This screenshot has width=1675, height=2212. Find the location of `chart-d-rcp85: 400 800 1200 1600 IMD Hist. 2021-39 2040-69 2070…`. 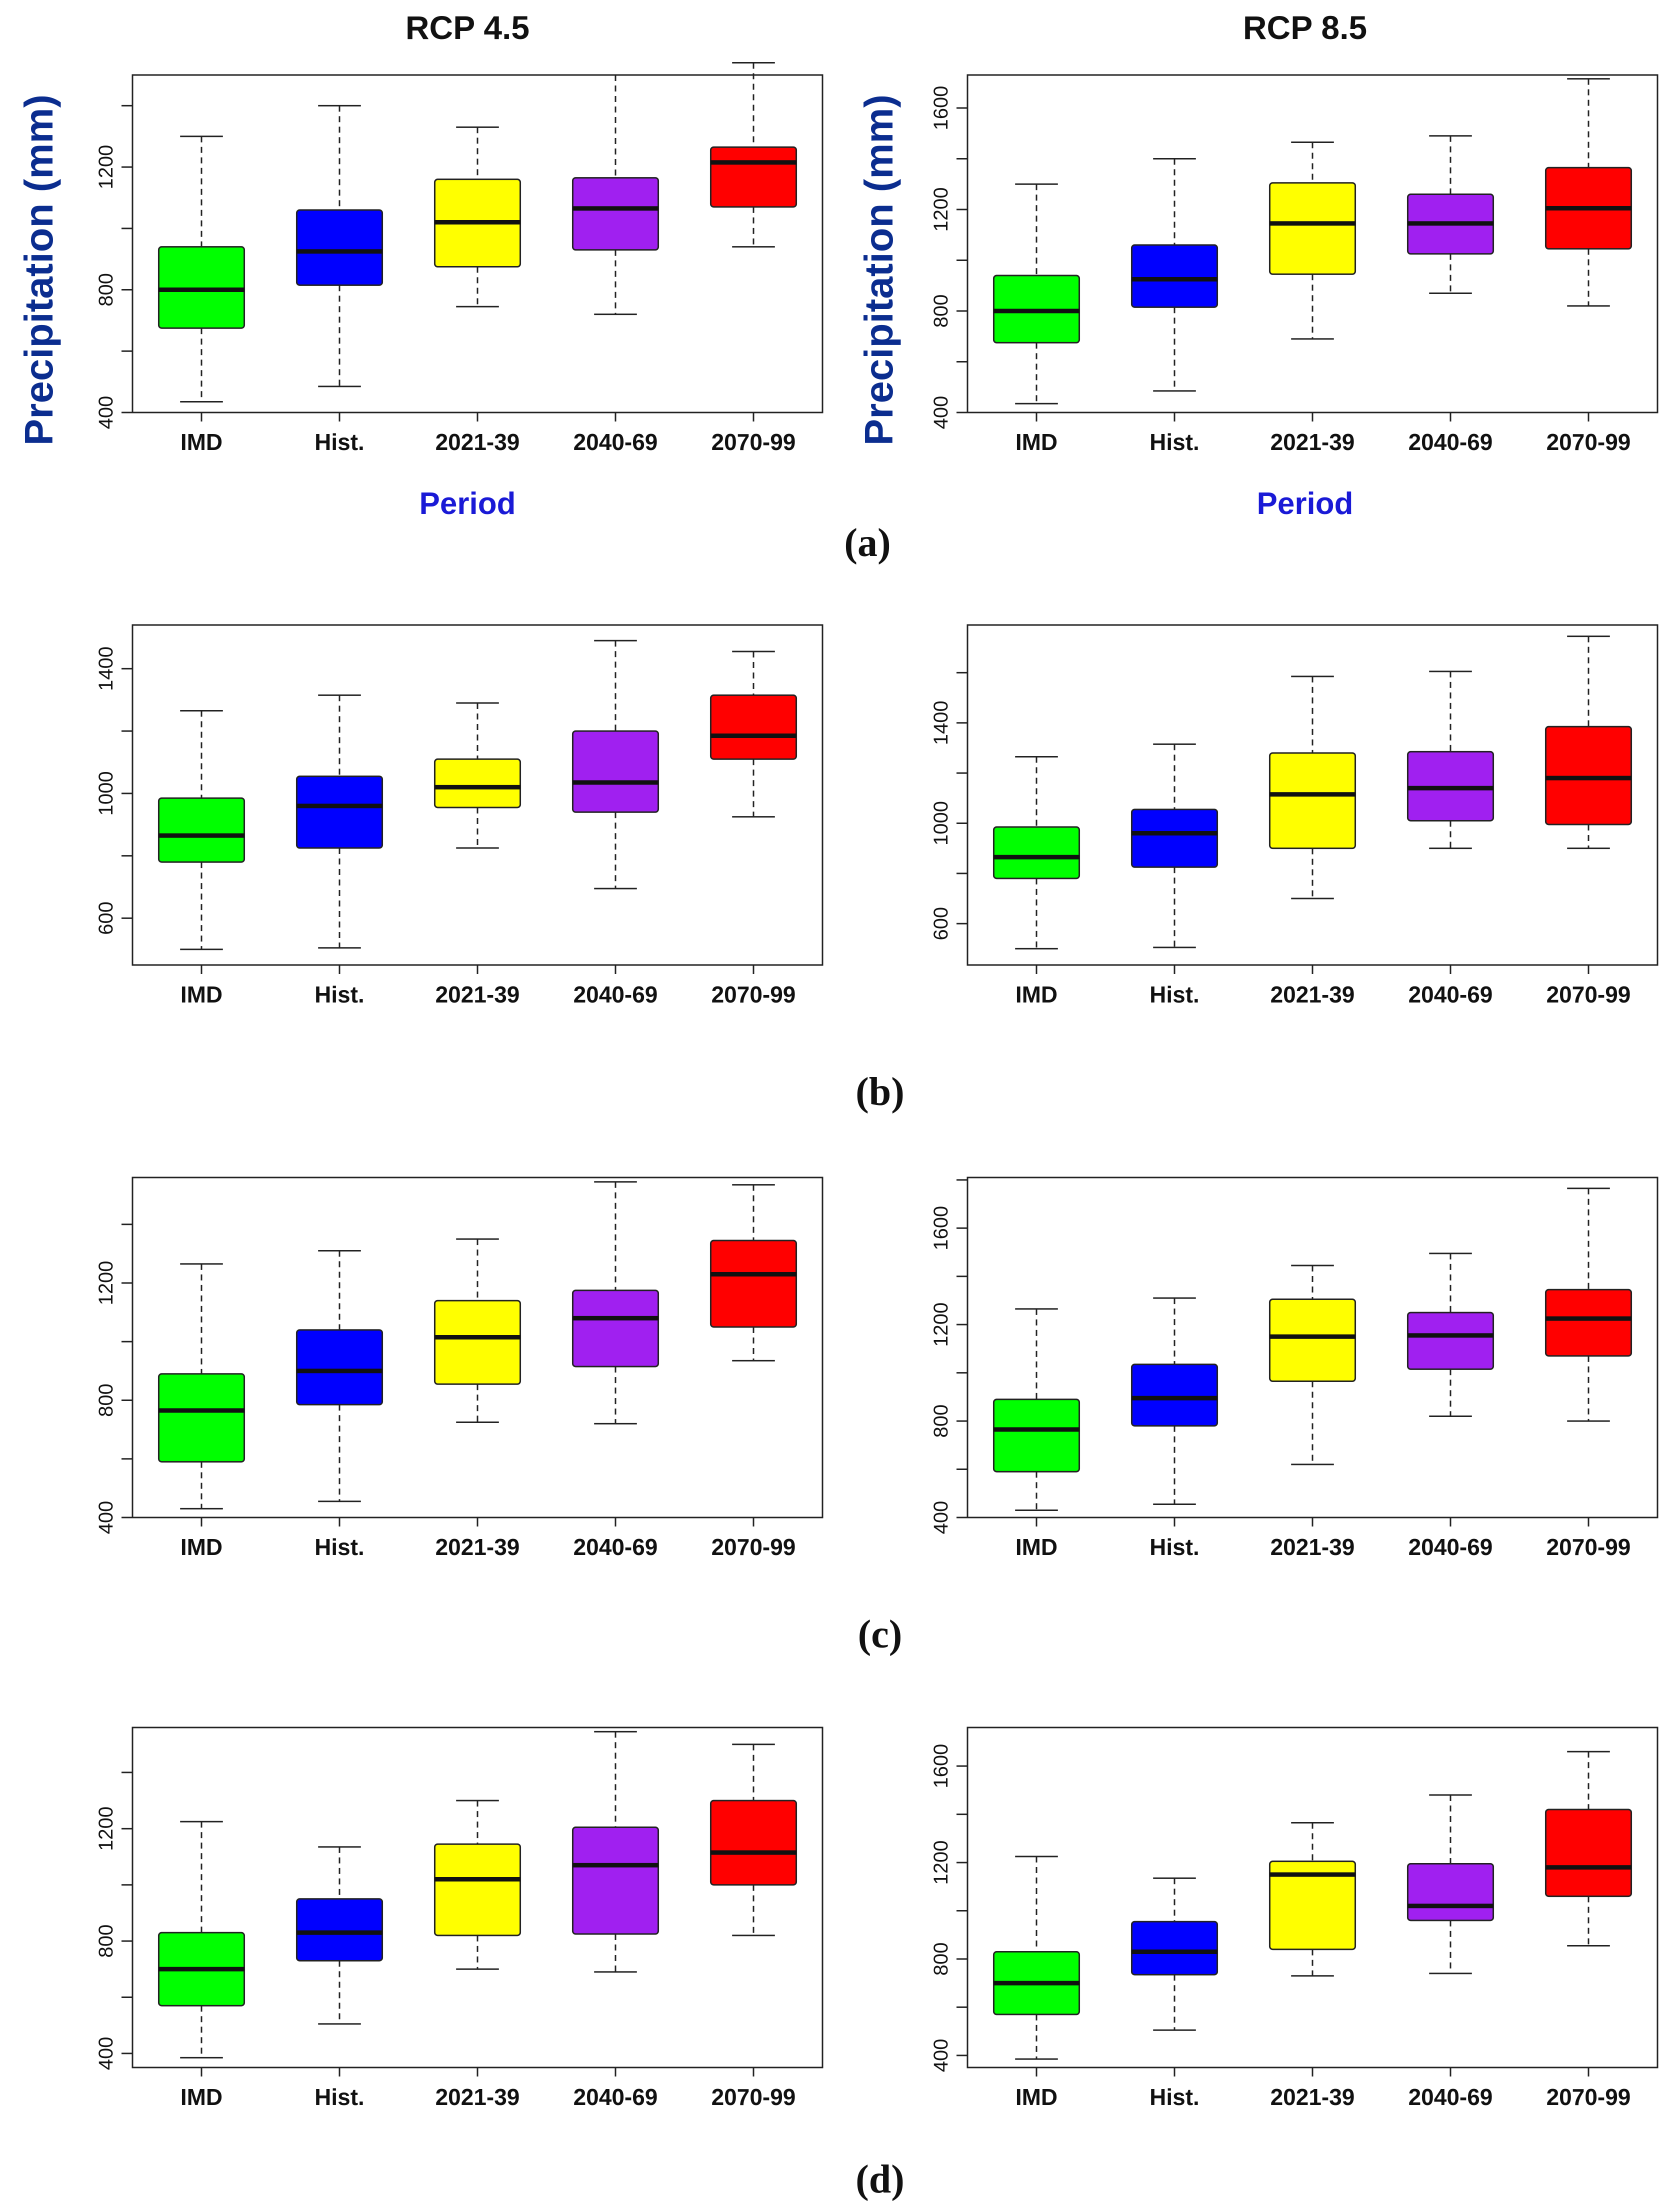

chart-d-rcp85: 400 800 1200 1600 IMD Hist. 2021-39 2040-69 2070… is located at coordinates (1294, 1918).